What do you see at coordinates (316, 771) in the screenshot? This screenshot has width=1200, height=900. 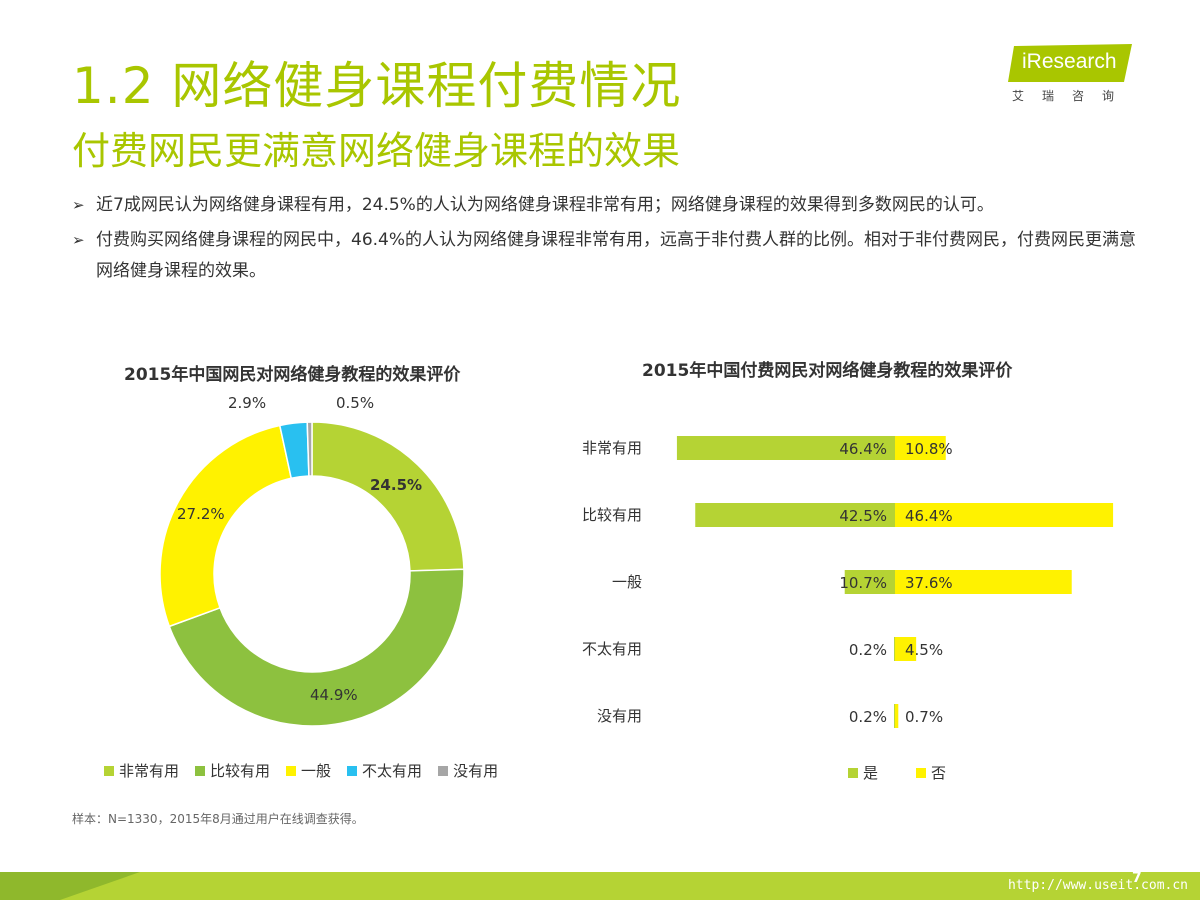 I see `legend-label: 一般` at bounding box center [316, 771].